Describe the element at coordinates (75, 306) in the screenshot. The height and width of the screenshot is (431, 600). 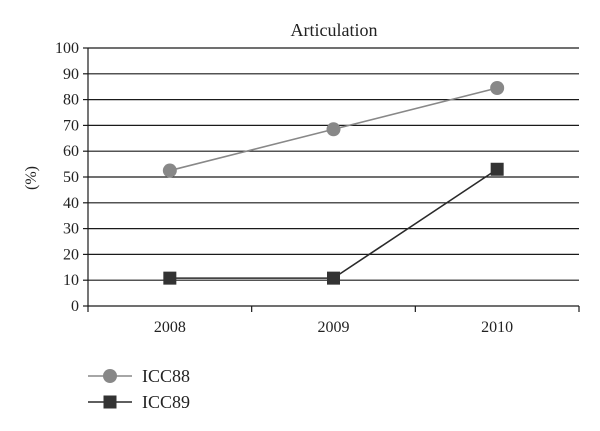
I see `y-tick-label-0: 0` at that location.